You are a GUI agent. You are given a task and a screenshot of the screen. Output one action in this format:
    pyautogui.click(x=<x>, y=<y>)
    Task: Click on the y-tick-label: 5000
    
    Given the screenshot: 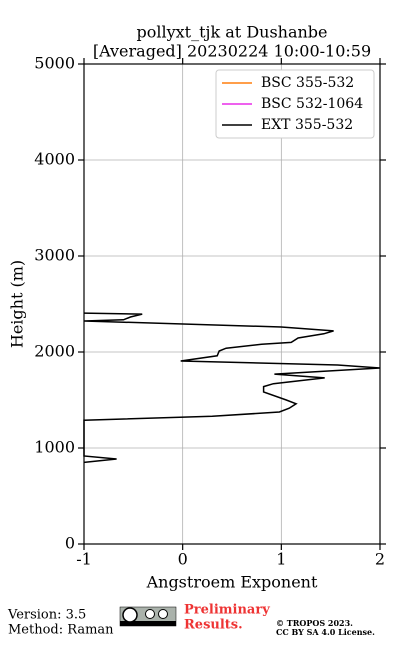 What is the action you would take?
    pyautogui.click(x=54, y=63)
    